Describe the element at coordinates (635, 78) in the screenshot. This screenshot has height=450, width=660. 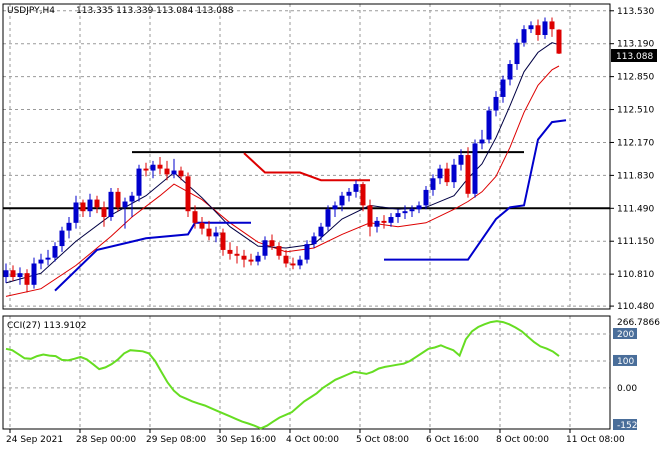
I see `price-axis-label: 112.850` at that location.